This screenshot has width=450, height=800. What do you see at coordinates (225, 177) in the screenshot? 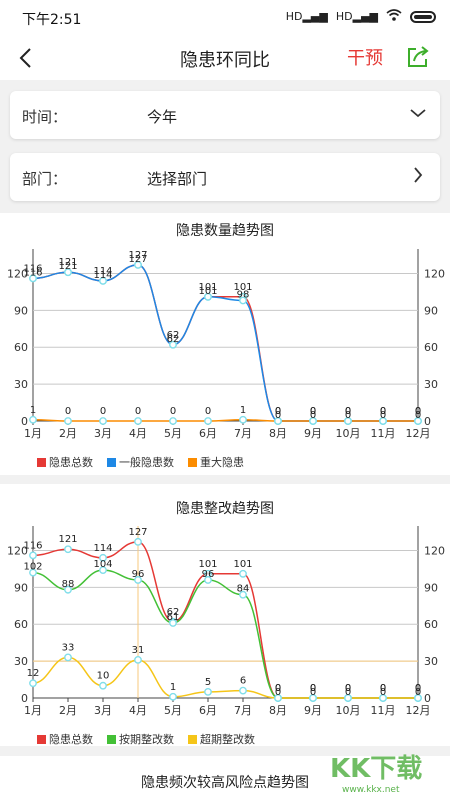
I see `dept-filter: 部门： 选择部门` at bounding box center [225, 177].